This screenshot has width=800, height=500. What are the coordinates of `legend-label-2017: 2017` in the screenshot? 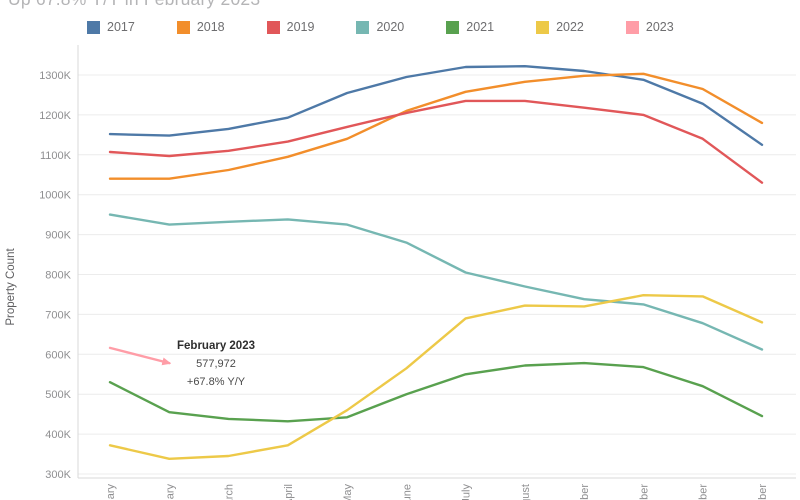 It's located at (121, 27).